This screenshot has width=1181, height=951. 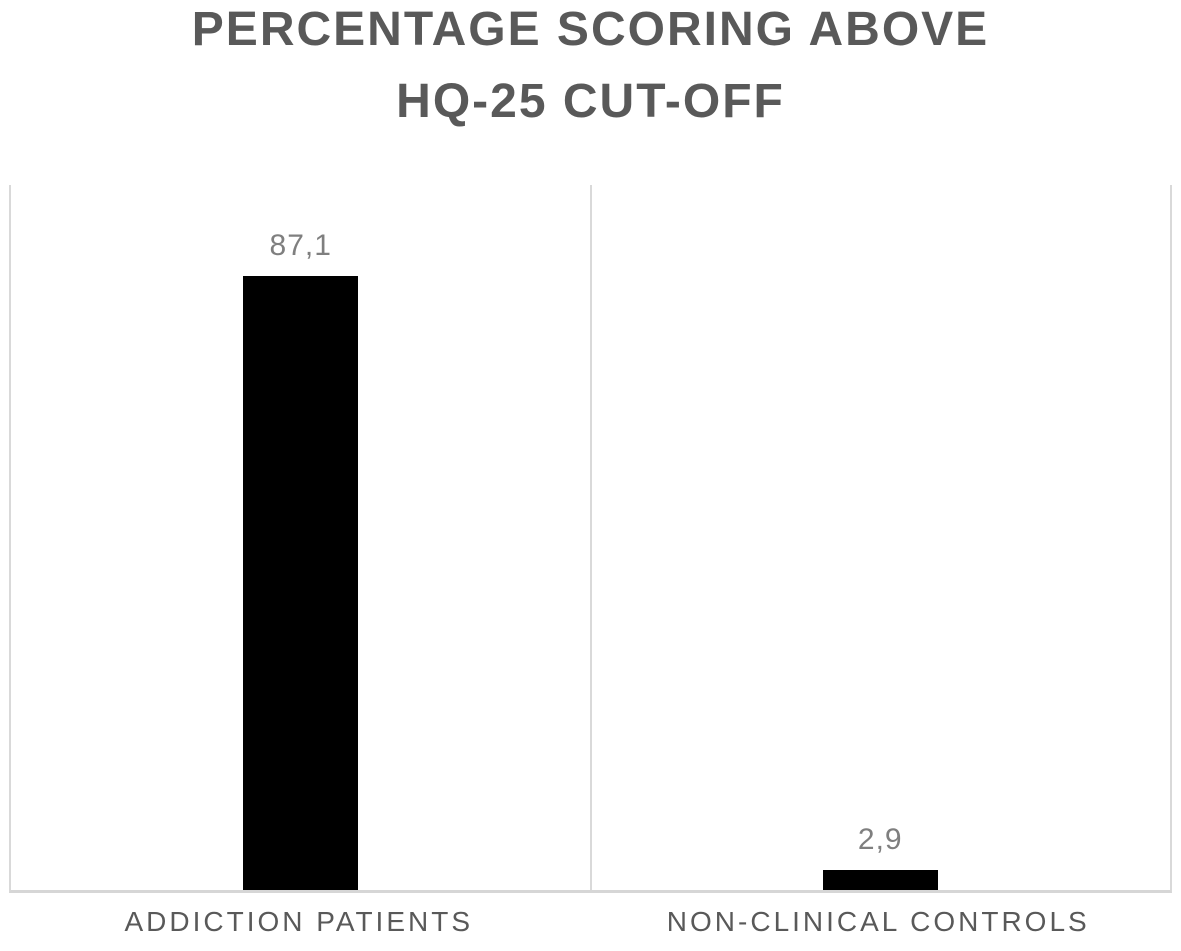 What do you see at coordinates (880, 839) in the screenshot?
I see `bar-value-label: 2,9` at bounding box center [880, 839].